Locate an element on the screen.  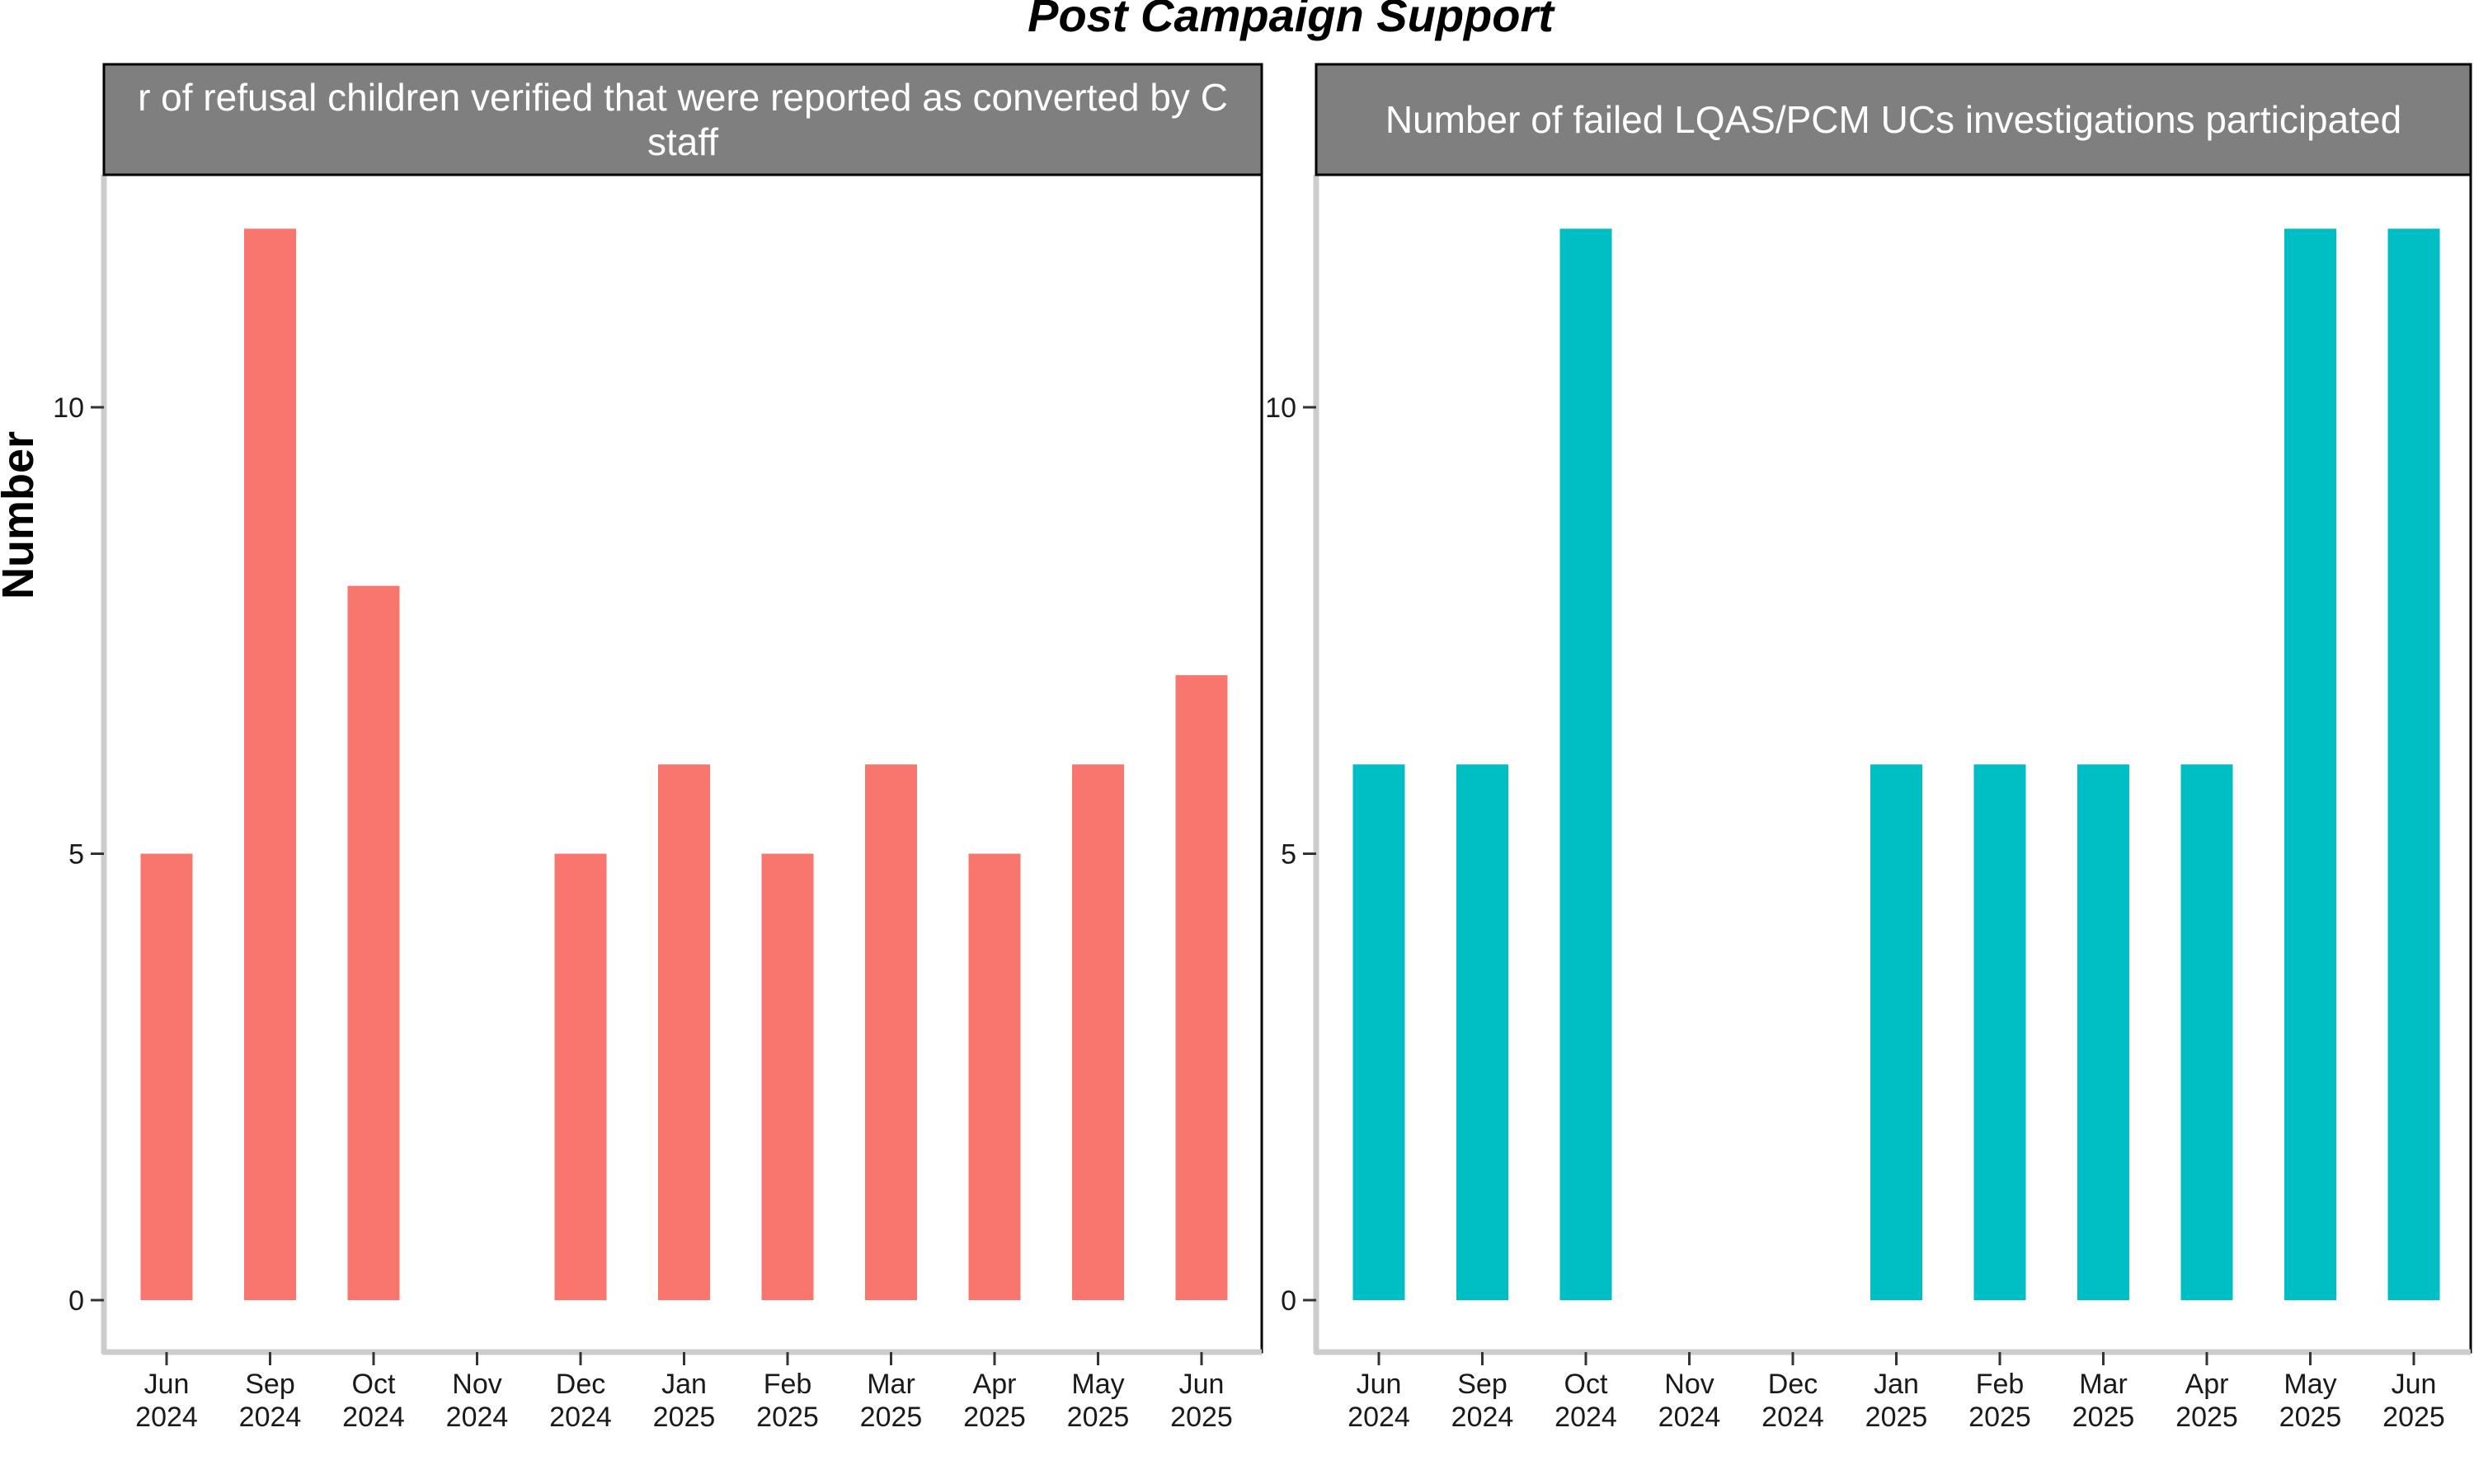
facet-strip-label: staff is located at coordinates (682, 141).